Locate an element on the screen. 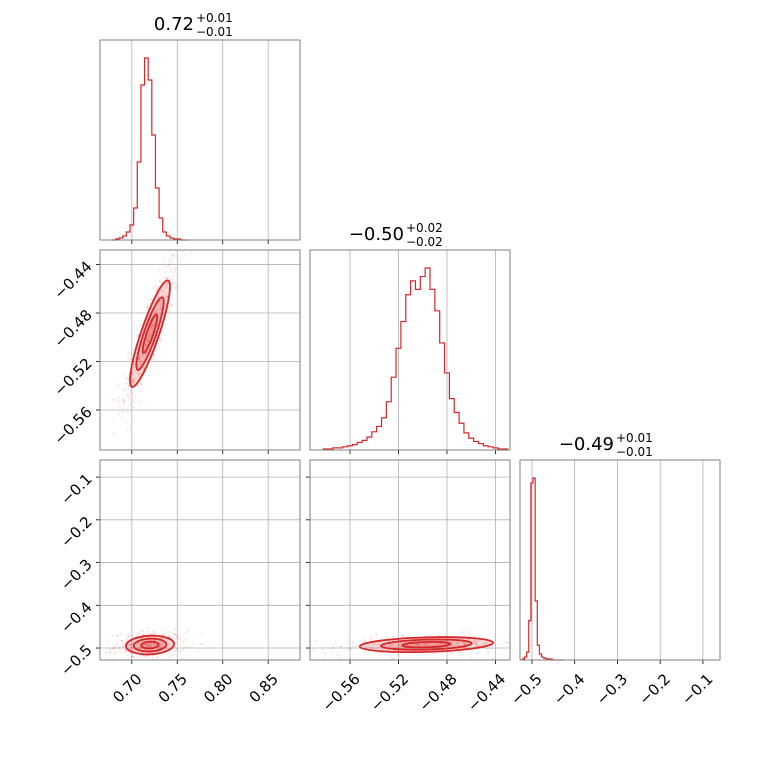 The height and width of the screenshot is (760, 760). hist-panel-p1-frame is located at coordinates (410, 350).